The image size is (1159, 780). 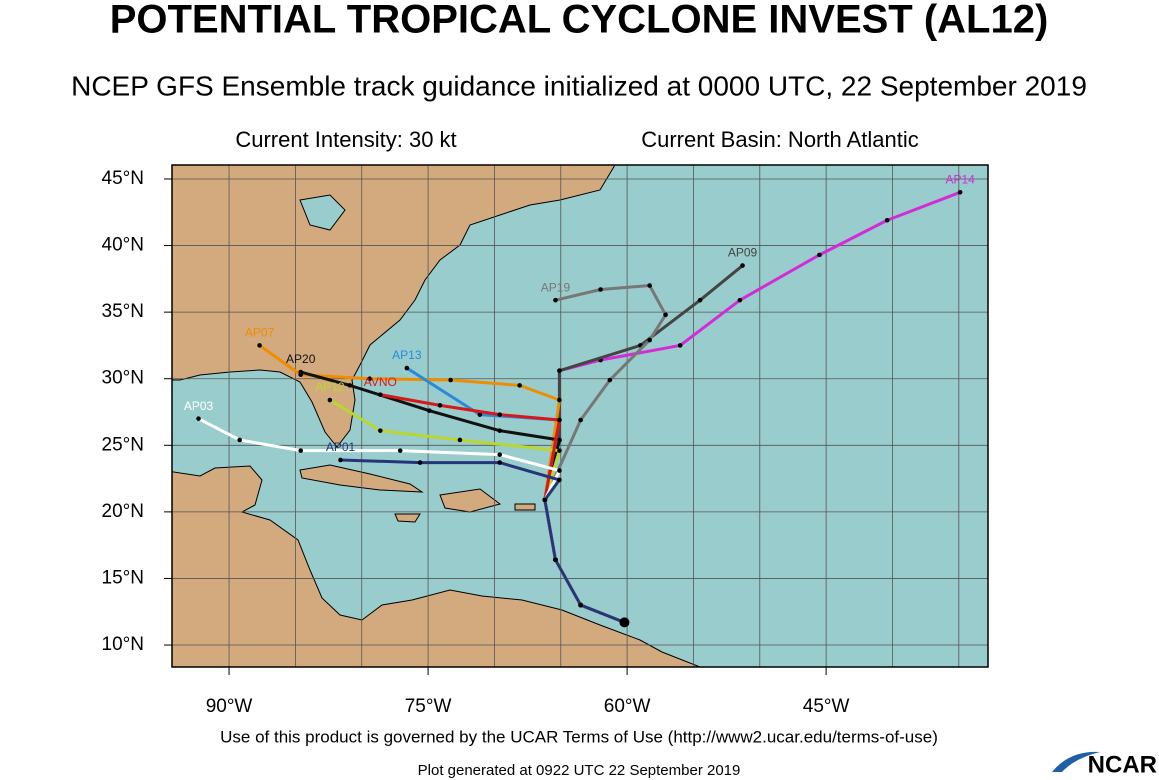 I want to click on title: POTENTIAL TROPICAL CYCLONE INVEST (AL12), so click(x=579, y=21).